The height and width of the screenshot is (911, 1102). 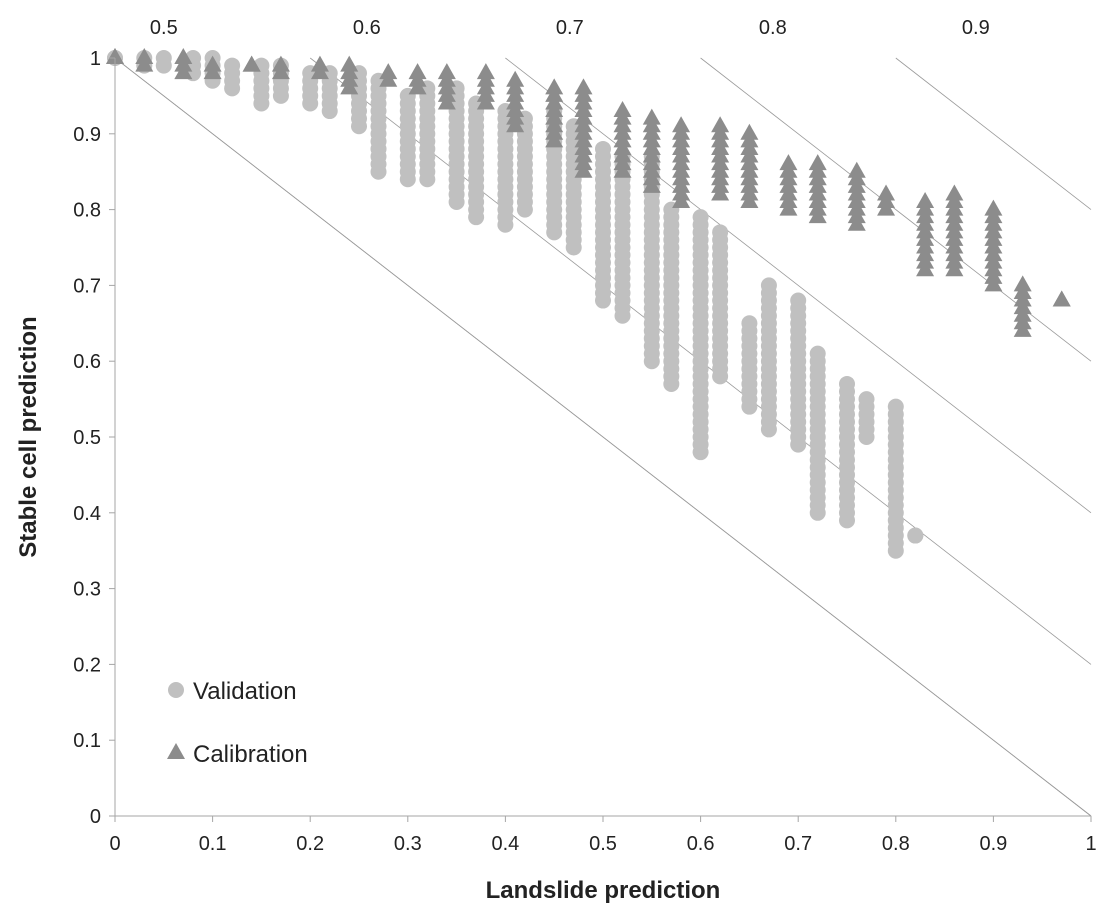 What do you see at coordinates (28, 436) in the screenshot?
I see `y-axis-title: Stable cell prediction` at bounding box center [28, 436].